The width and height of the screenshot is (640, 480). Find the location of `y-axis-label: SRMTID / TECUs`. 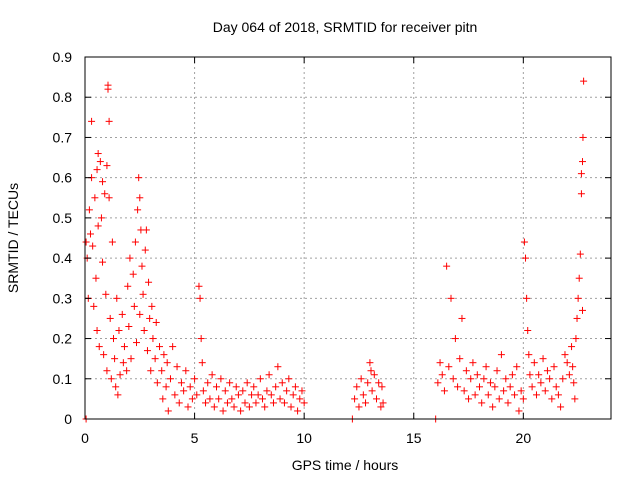

y-axis-label: SRMTID / TECUs is located at coordinates (13, 238).